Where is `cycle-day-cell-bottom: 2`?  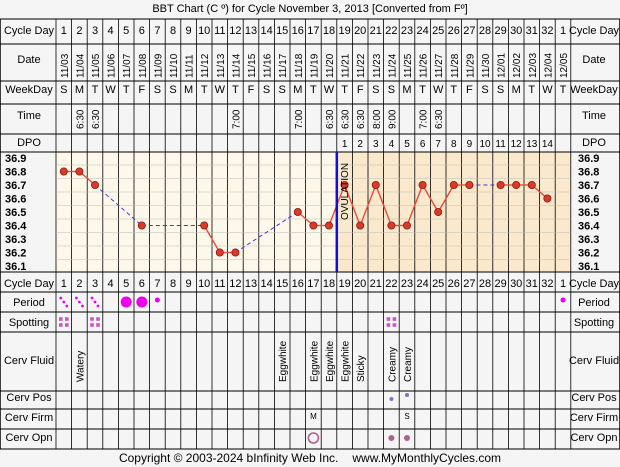 cycle-day-cell-bottom: 2 is located at coordinates (79, 284).